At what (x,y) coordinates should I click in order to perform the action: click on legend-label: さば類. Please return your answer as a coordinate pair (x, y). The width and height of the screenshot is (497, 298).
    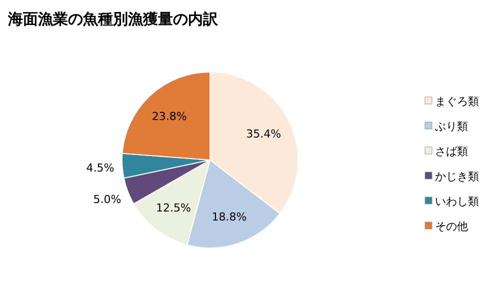
    Looking at the image, I should click on (451, 151).